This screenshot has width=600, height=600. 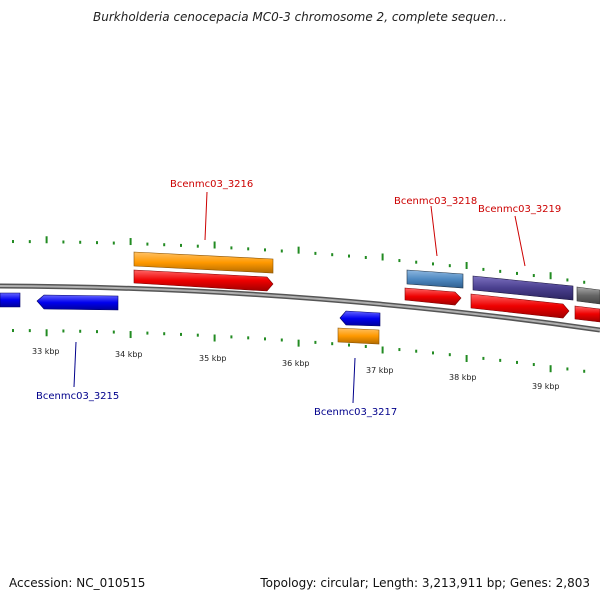 I want to click on scale-tick-label: 36 kbp, so click(x=296, y=363).